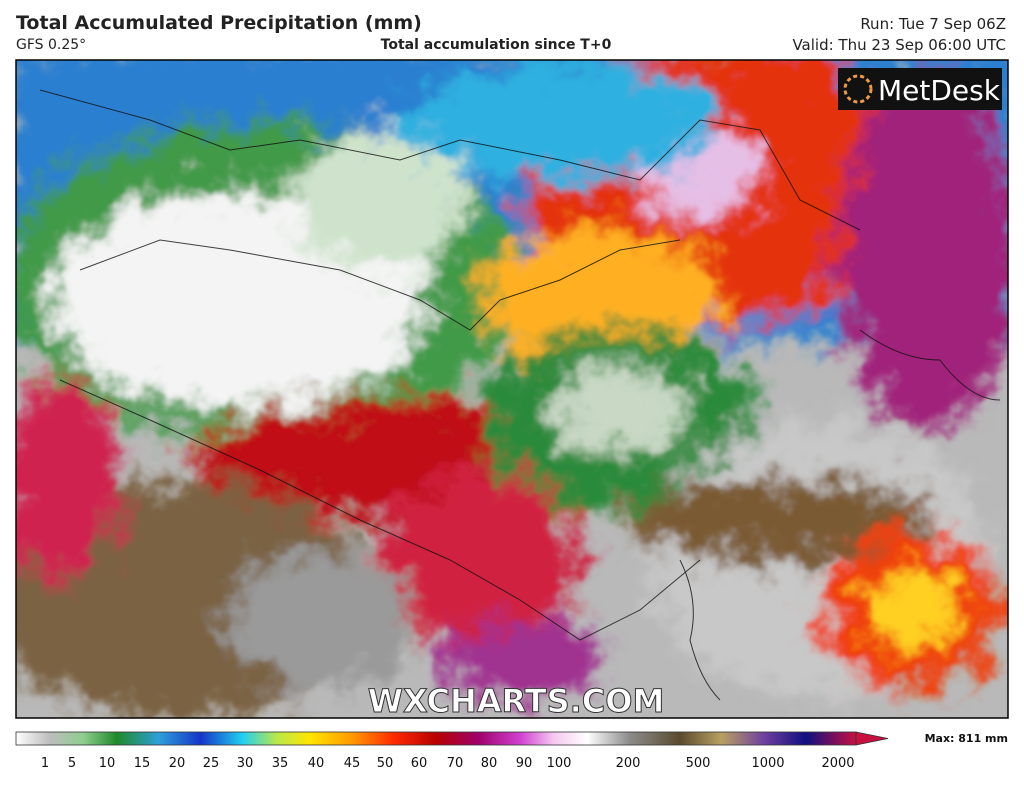 The height and width of the screenshot is (786, 1024). I want to click on colorbar-label: 20, so click(177, 763).